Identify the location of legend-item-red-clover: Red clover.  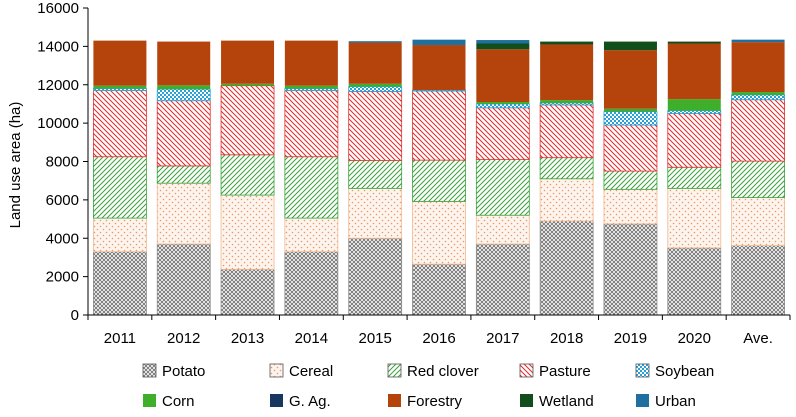
(433, 371).